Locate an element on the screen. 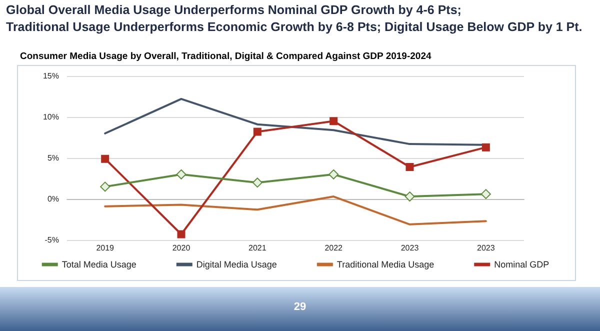 The height and width of the screenshot is (331, 600). y-tick-label: -5% is located at coordinates (51, 240).